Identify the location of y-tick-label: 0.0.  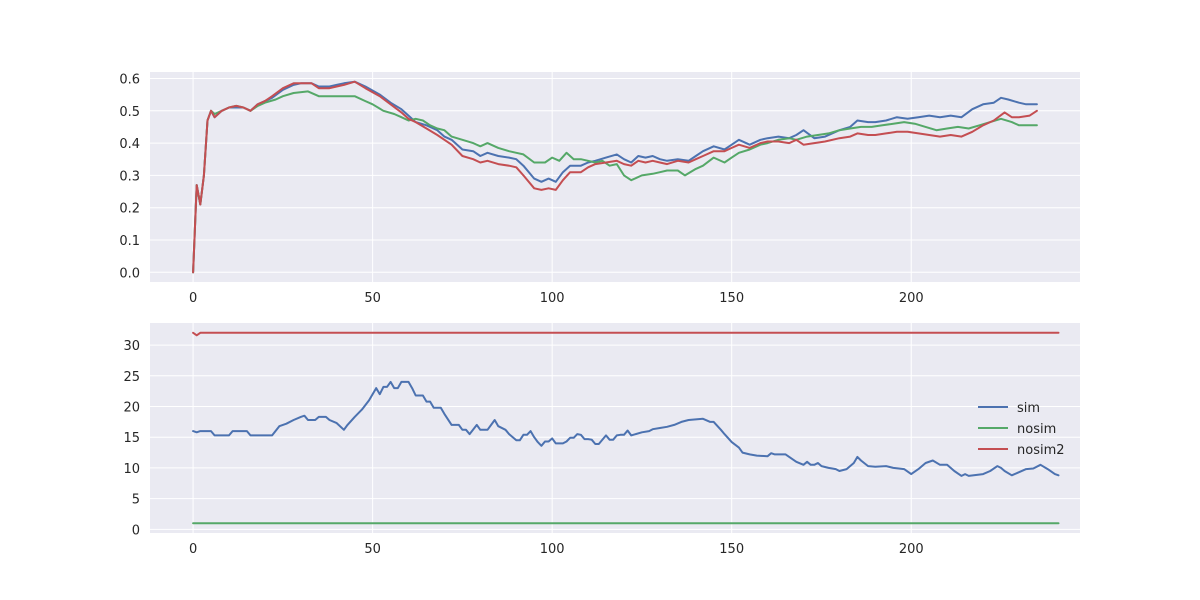
(129, 273).